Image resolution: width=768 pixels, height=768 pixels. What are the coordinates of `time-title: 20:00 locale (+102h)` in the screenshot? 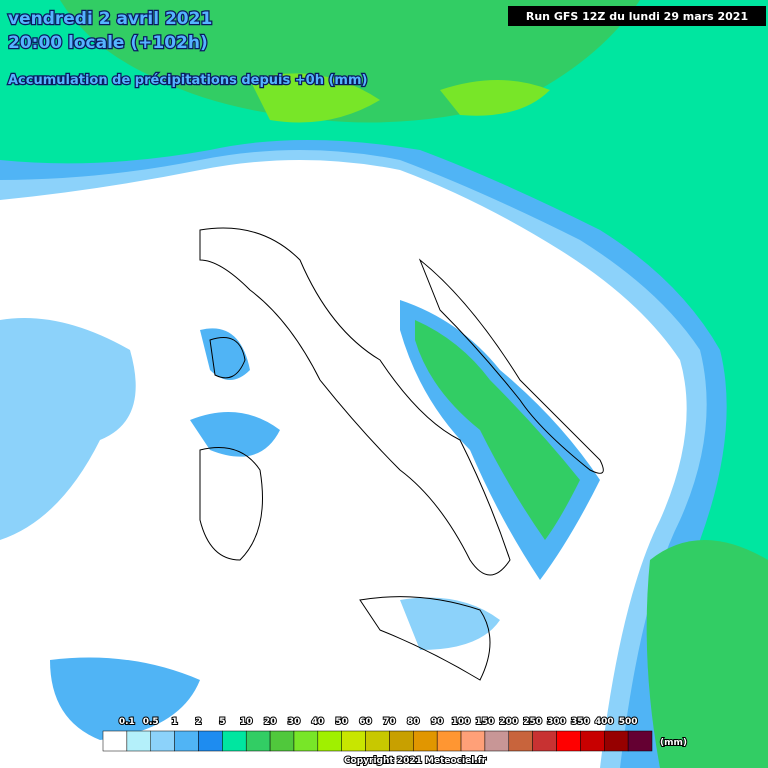 It's located at (108, 43).